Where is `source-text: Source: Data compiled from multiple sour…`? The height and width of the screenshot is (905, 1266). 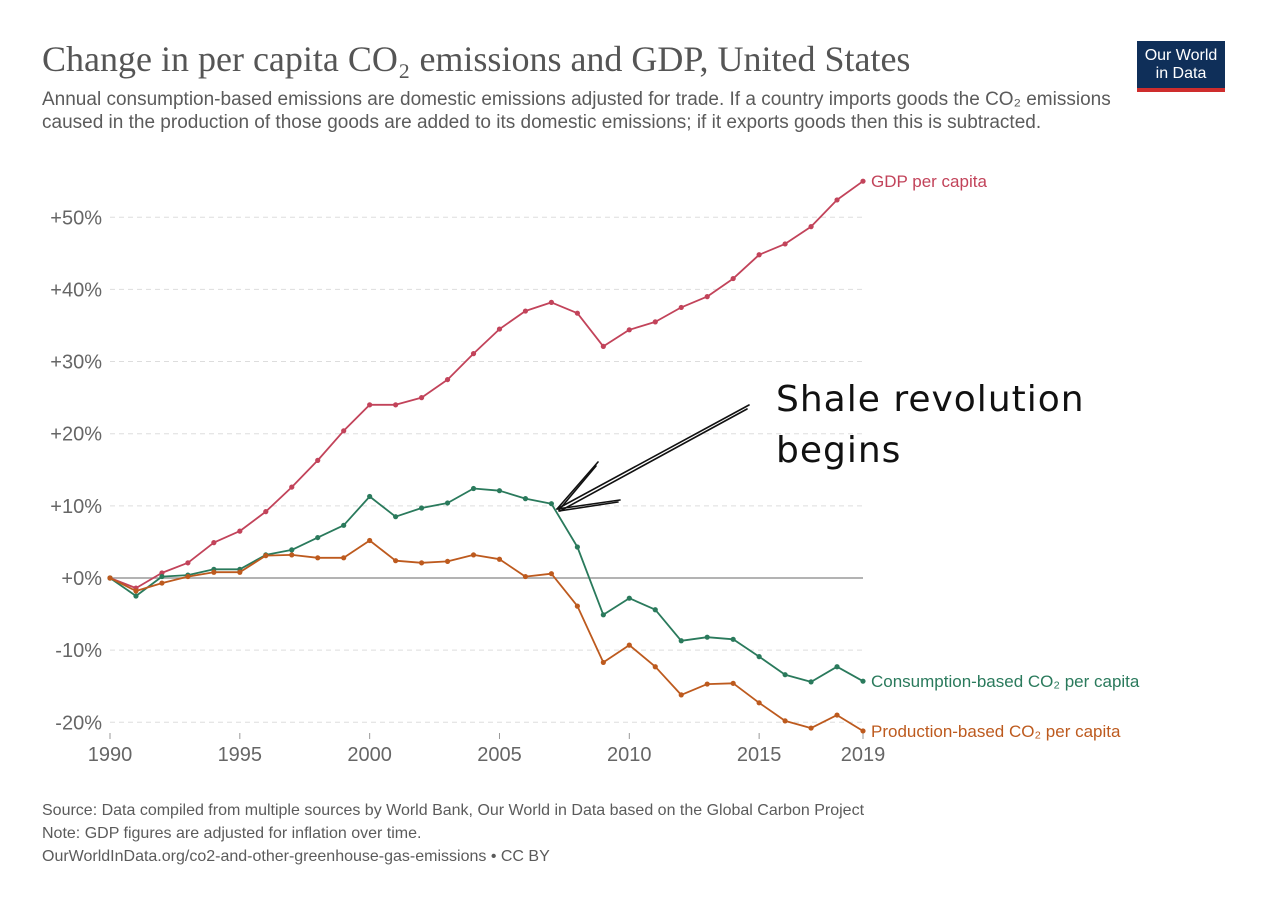
source-text: Source: Data compiled from multiple sour… is located at coordinates (453, 810).